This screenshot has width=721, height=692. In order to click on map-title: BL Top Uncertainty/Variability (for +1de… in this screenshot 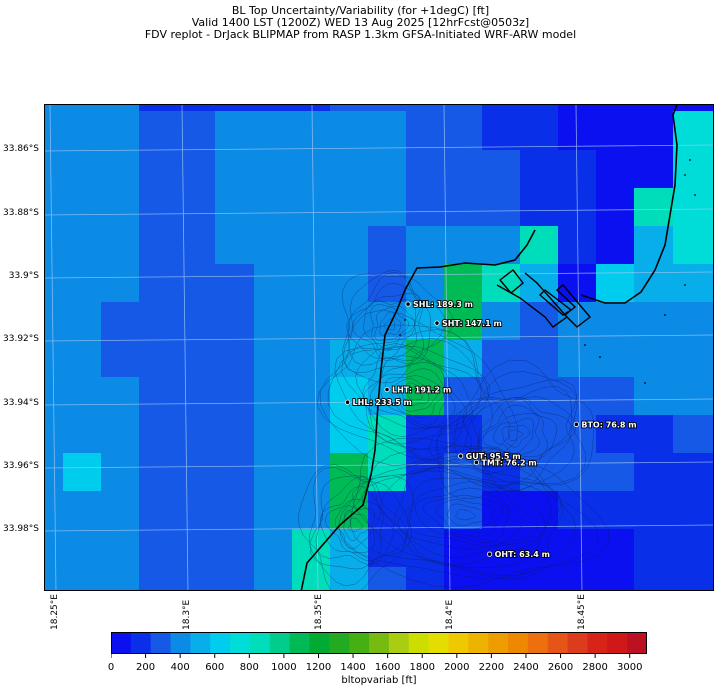, I will do `click(360, 23)`.